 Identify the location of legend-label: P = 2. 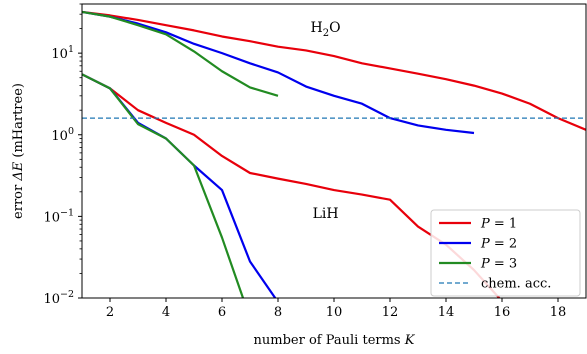
(498, 244).